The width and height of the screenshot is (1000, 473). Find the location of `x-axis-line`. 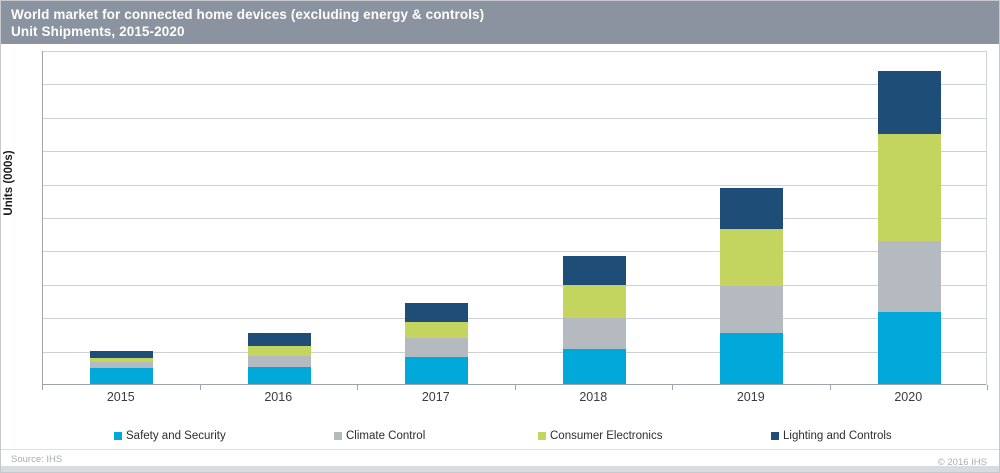

x-axis-line is located at coordinates (514, 384).